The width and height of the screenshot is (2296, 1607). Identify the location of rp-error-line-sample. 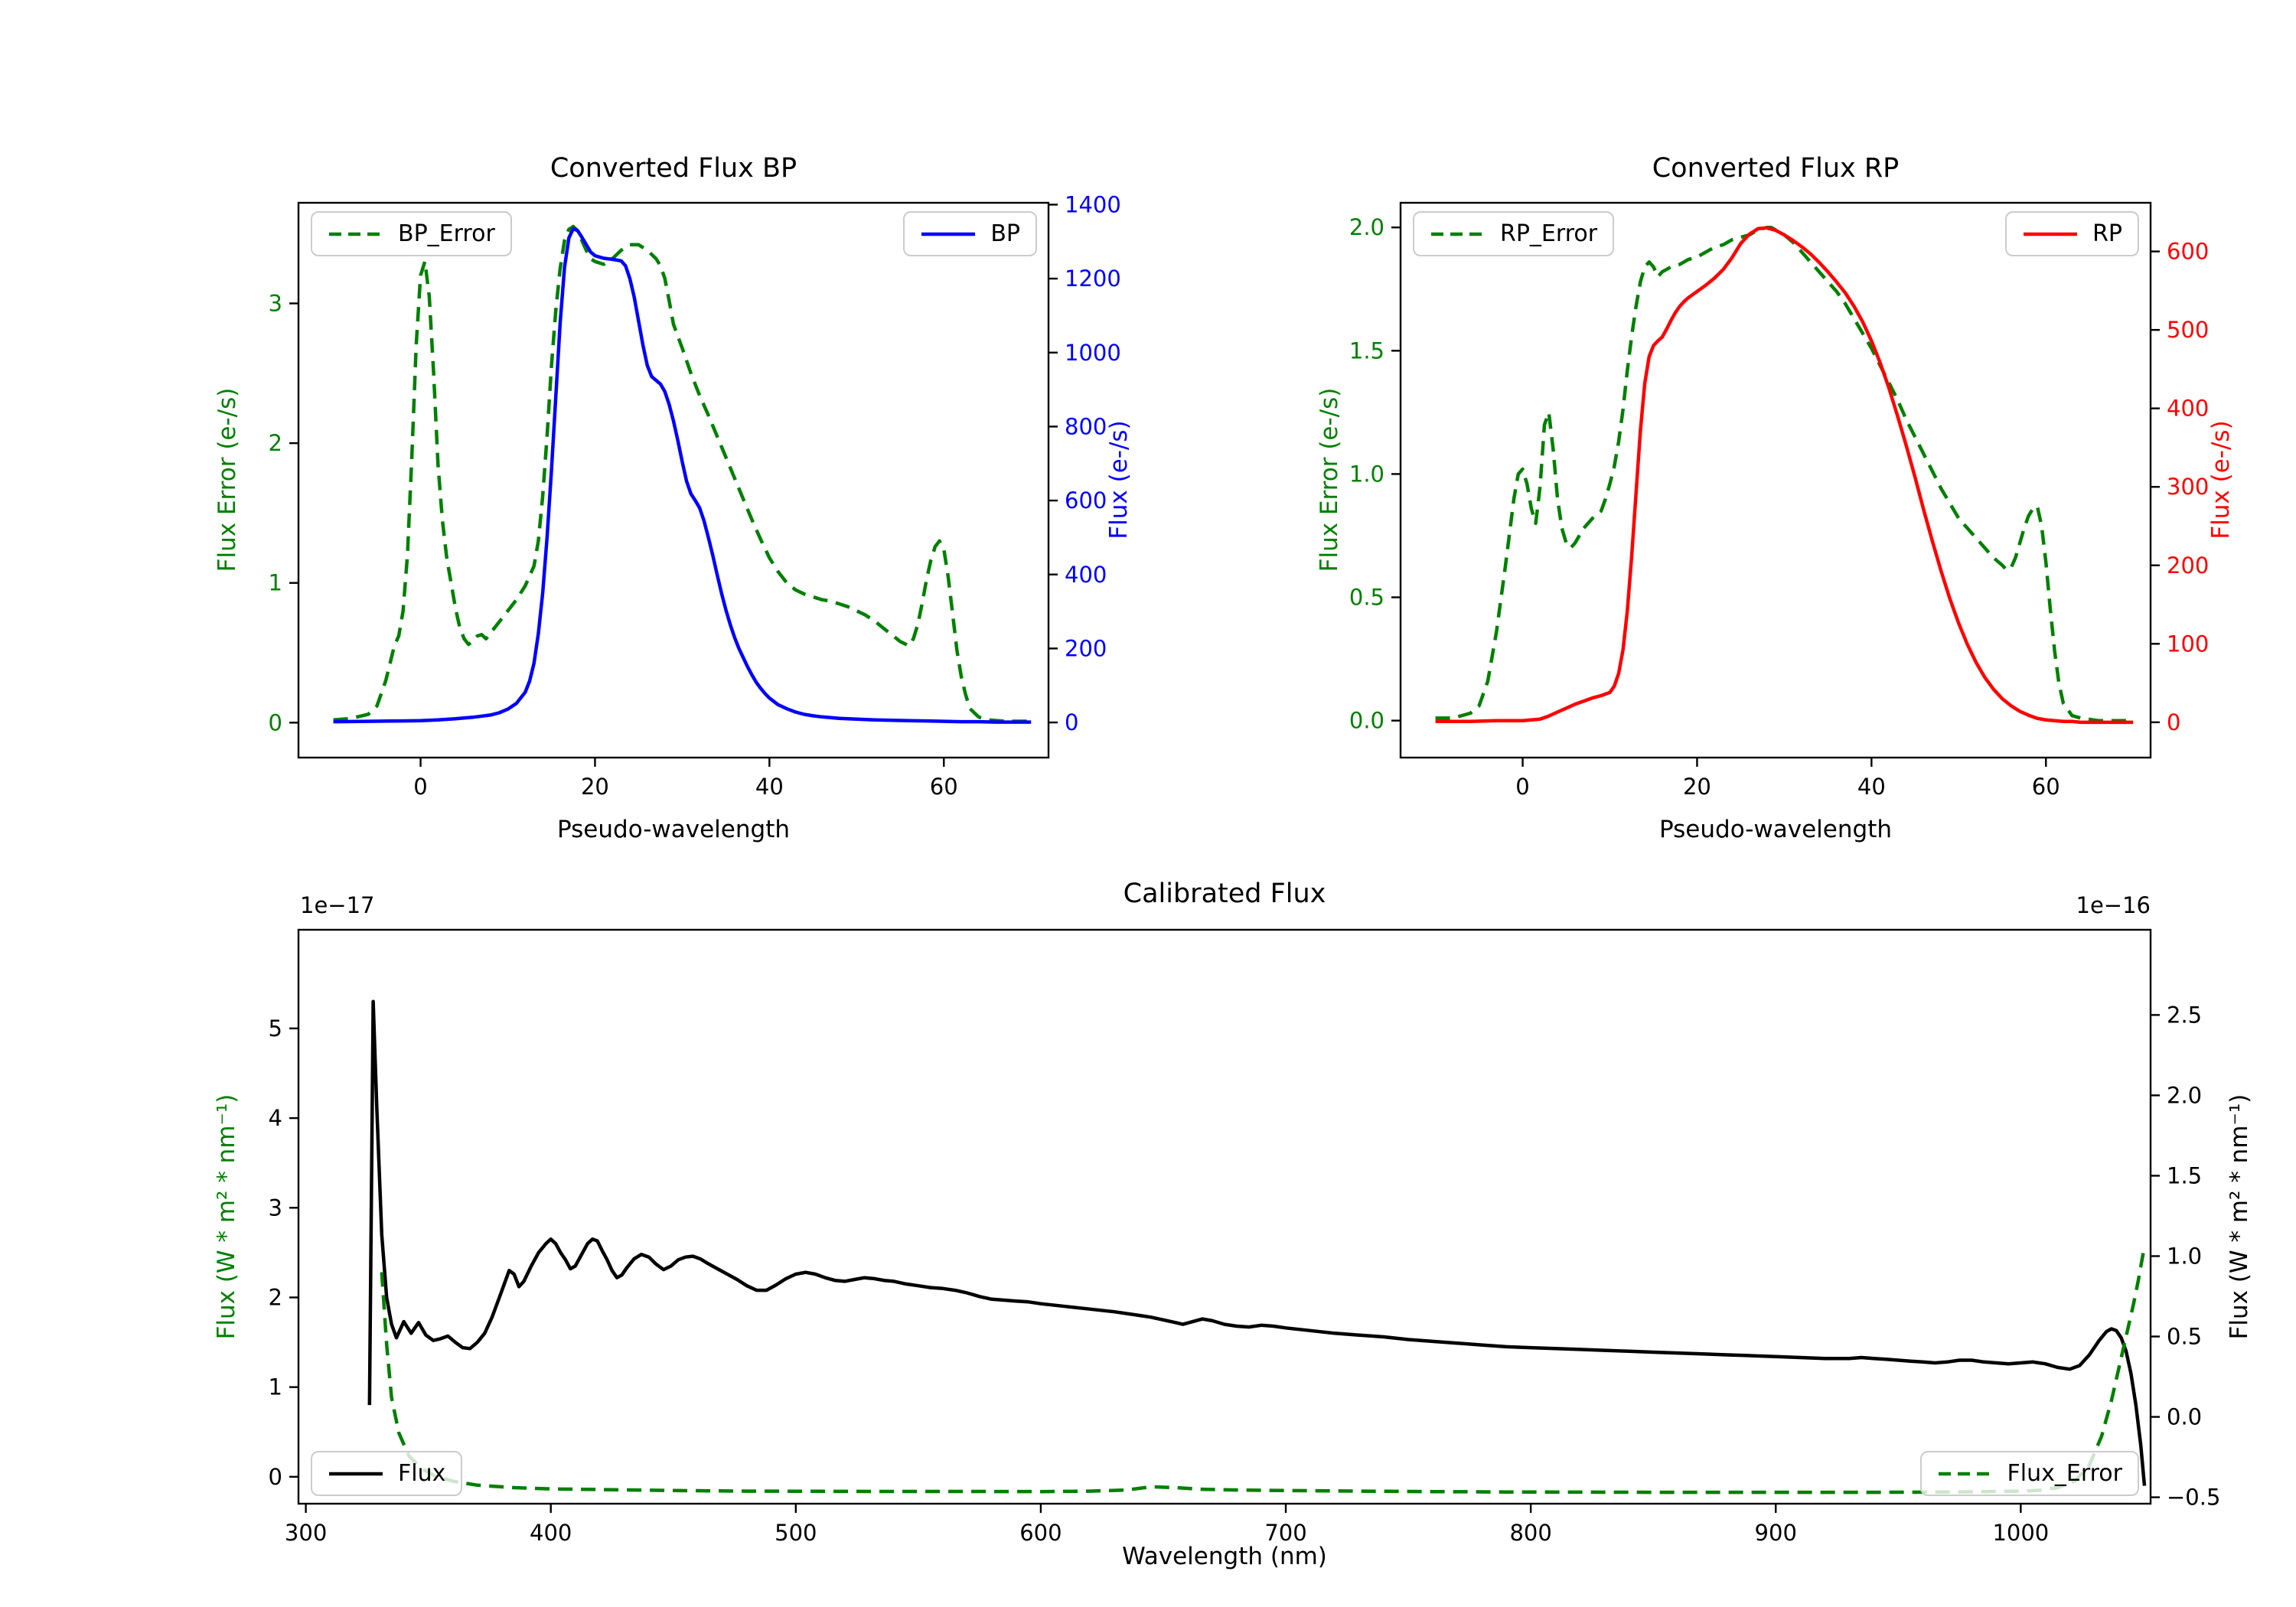
(1458, 234).